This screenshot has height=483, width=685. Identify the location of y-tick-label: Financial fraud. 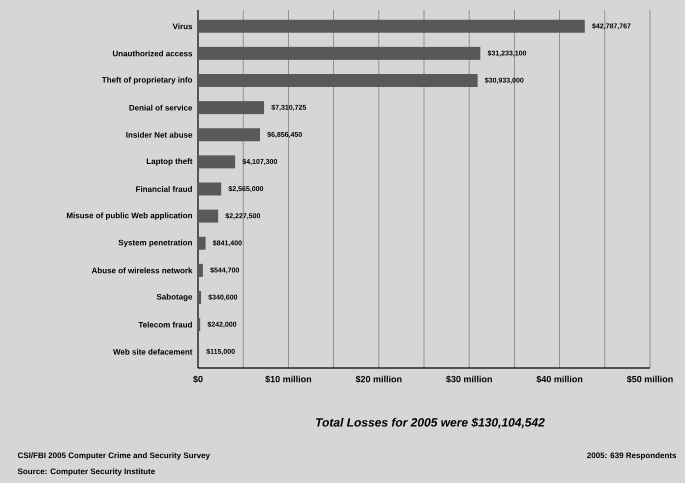
(164, 189).